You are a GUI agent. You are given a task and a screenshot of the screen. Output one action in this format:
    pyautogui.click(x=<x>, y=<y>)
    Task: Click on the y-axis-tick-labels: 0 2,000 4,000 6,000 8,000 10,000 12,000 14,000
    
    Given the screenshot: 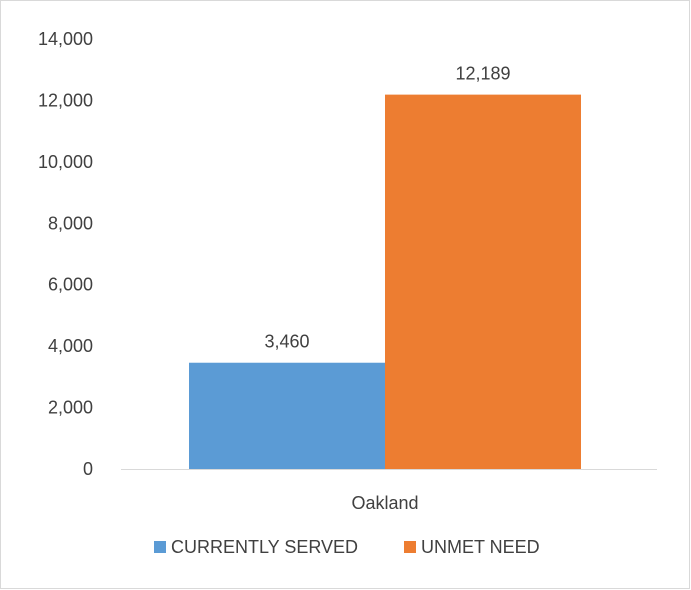 What is the action you would take?
    pyautogui.click(x=65, y=254)
    